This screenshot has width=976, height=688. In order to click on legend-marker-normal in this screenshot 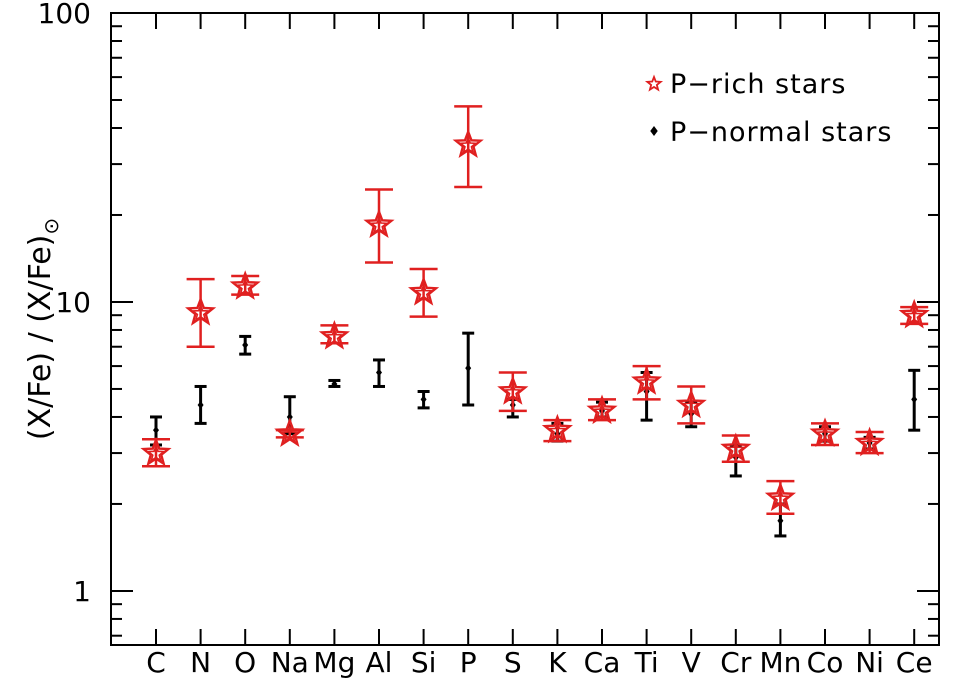, I will do `click(654, 131)`.